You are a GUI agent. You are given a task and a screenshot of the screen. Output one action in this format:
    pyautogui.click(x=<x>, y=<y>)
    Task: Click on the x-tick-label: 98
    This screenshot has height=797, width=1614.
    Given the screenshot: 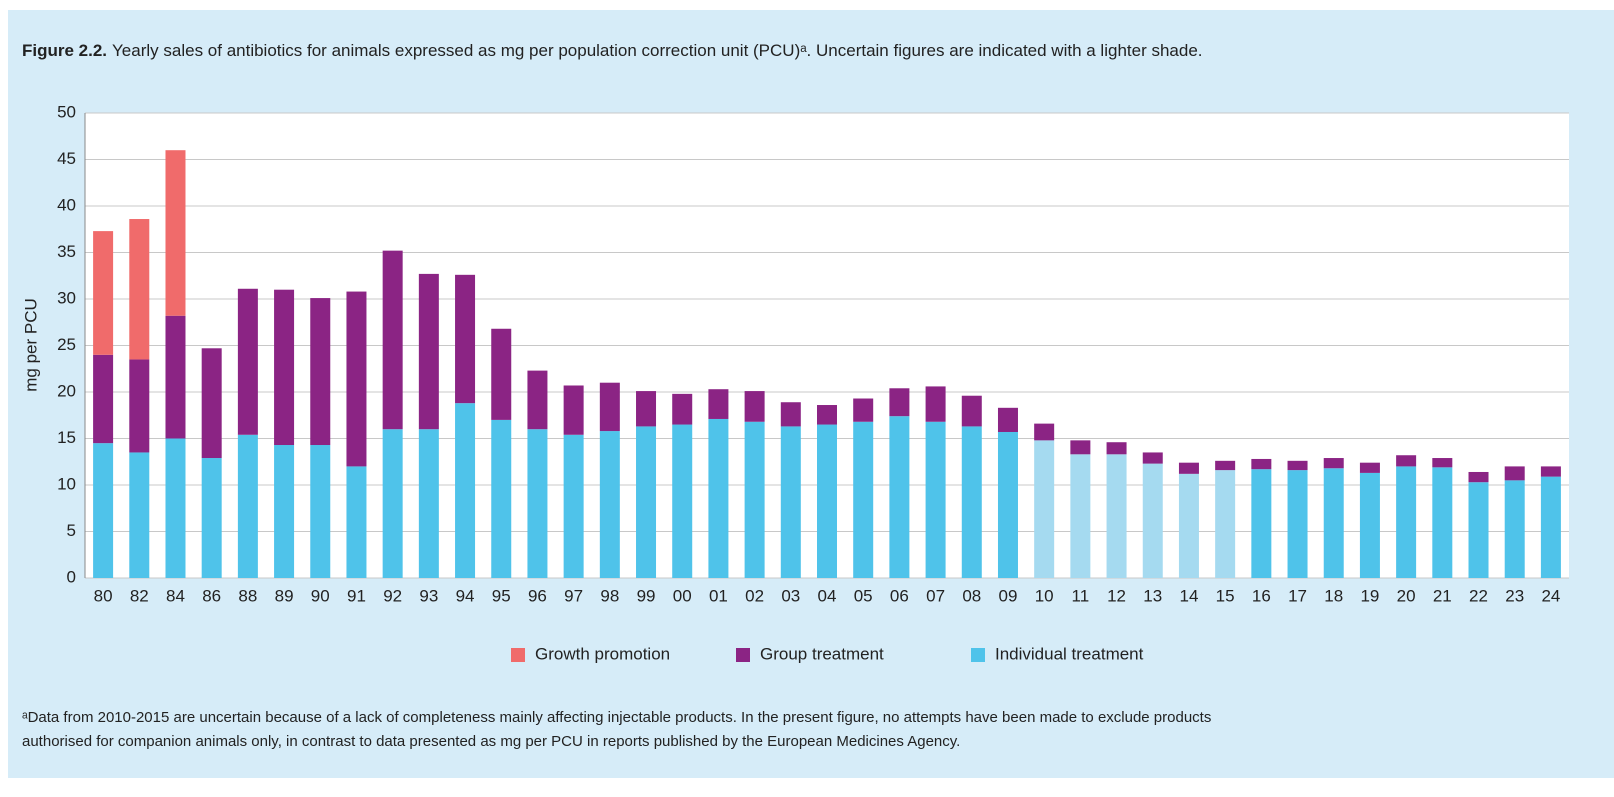 What is the action you would take?
    pyautogui.click(x=609, y=595)
    